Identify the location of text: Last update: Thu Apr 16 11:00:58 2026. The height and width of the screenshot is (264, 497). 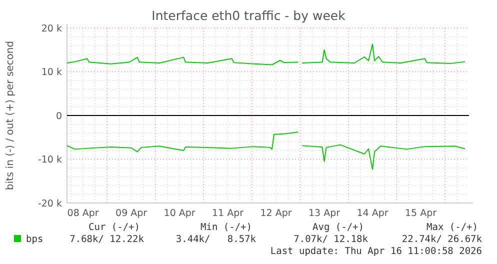
(376, 251).